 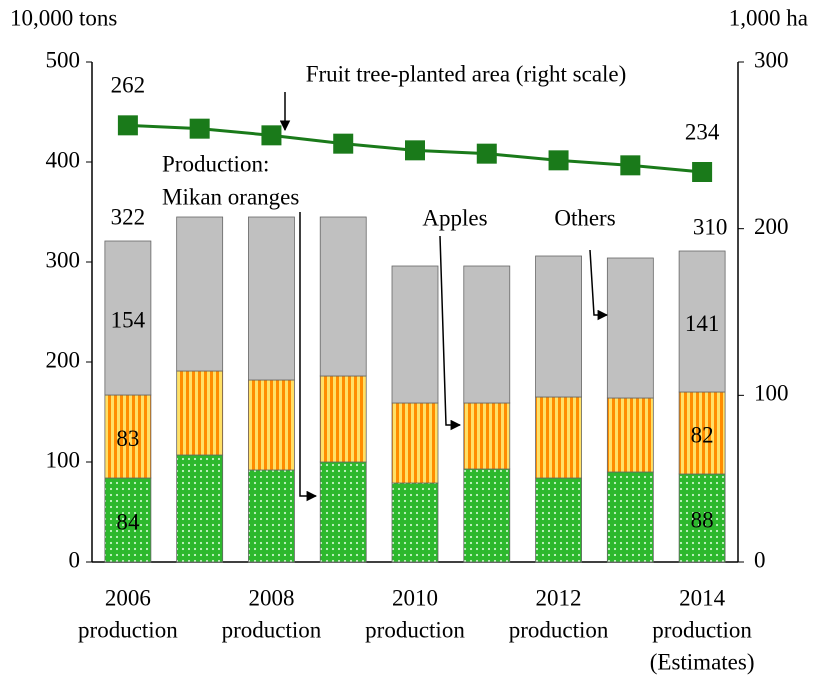 What do you see at coordinates (559, 597) in the screenshot?
I see `x-tick-label: 2012` at bounding box center [559, 597].